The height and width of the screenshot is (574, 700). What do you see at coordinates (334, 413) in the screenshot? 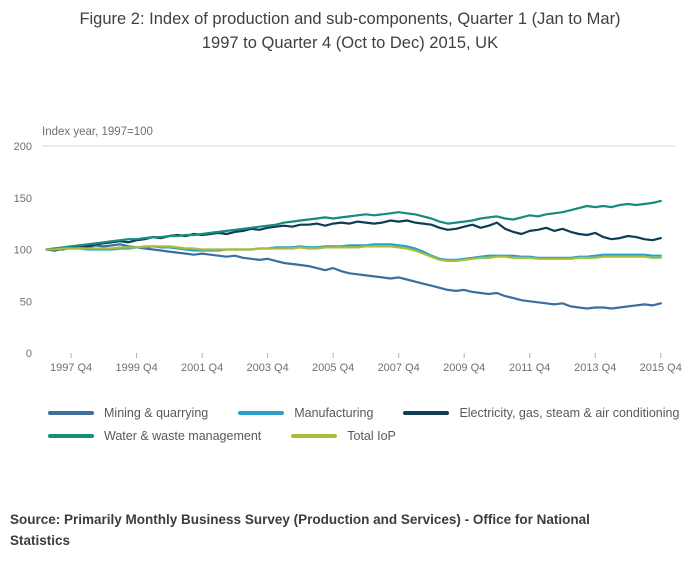
I see `legend-label-manufacturing: Manufacturing` at bounding box center [334, 413].